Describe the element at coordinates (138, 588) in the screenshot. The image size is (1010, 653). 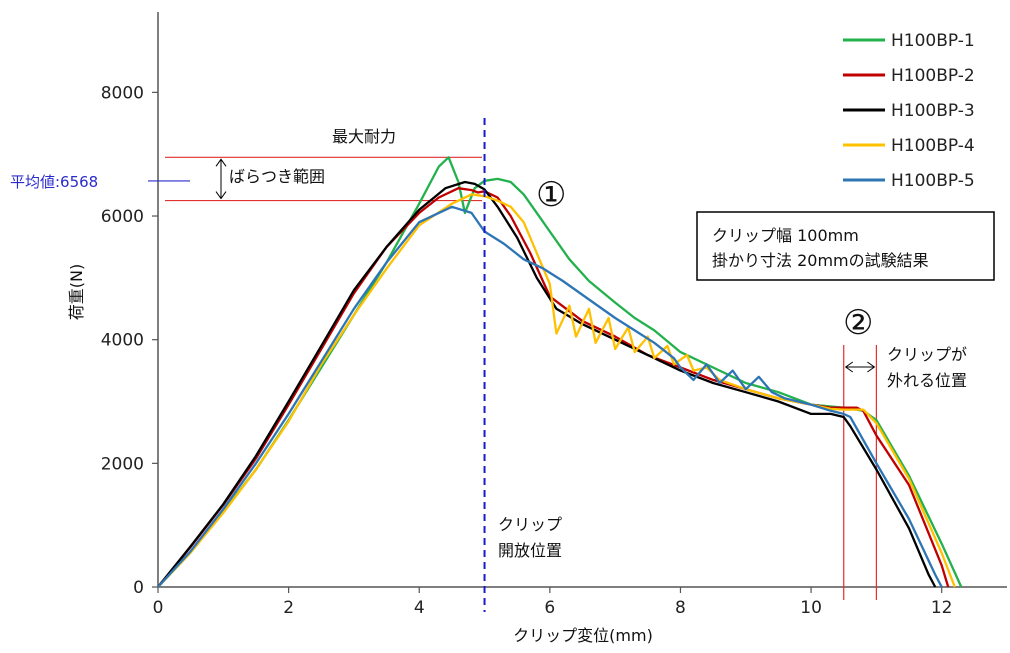
I see `y-tick-label-0: 0` at that location.